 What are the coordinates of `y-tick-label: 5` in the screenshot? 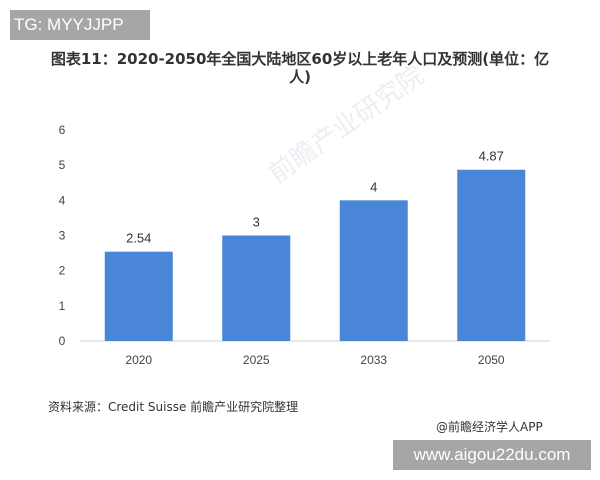 It's located at (62, 165).